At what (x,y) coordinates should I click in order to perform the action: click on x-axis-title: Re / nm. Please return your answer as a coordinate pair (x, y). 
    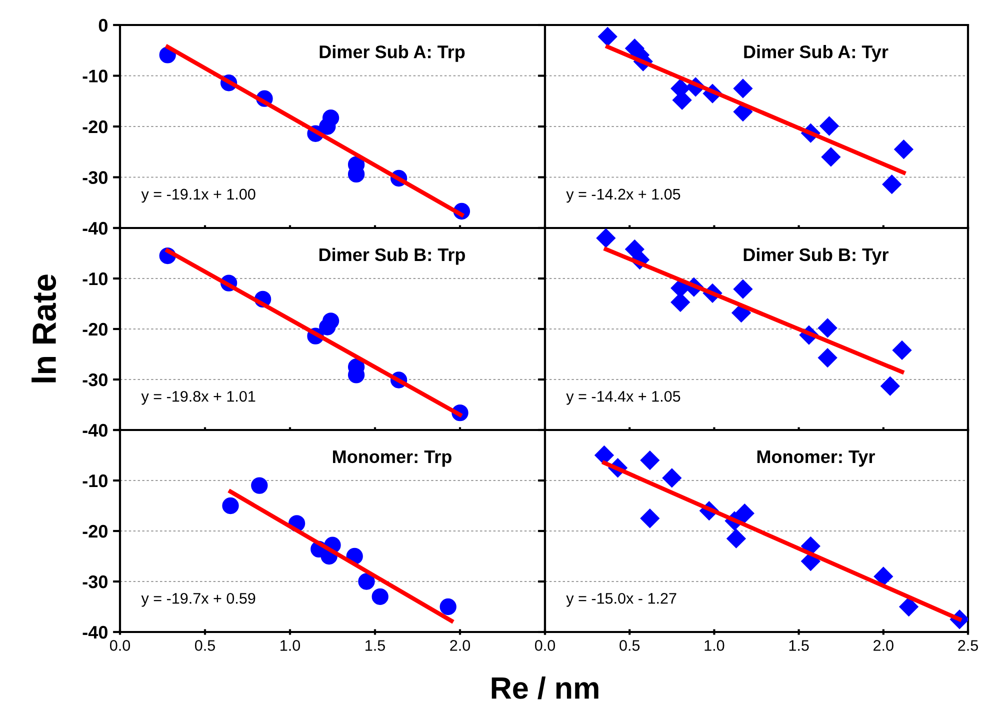
    Looking at the image, I should click on (545, 688).